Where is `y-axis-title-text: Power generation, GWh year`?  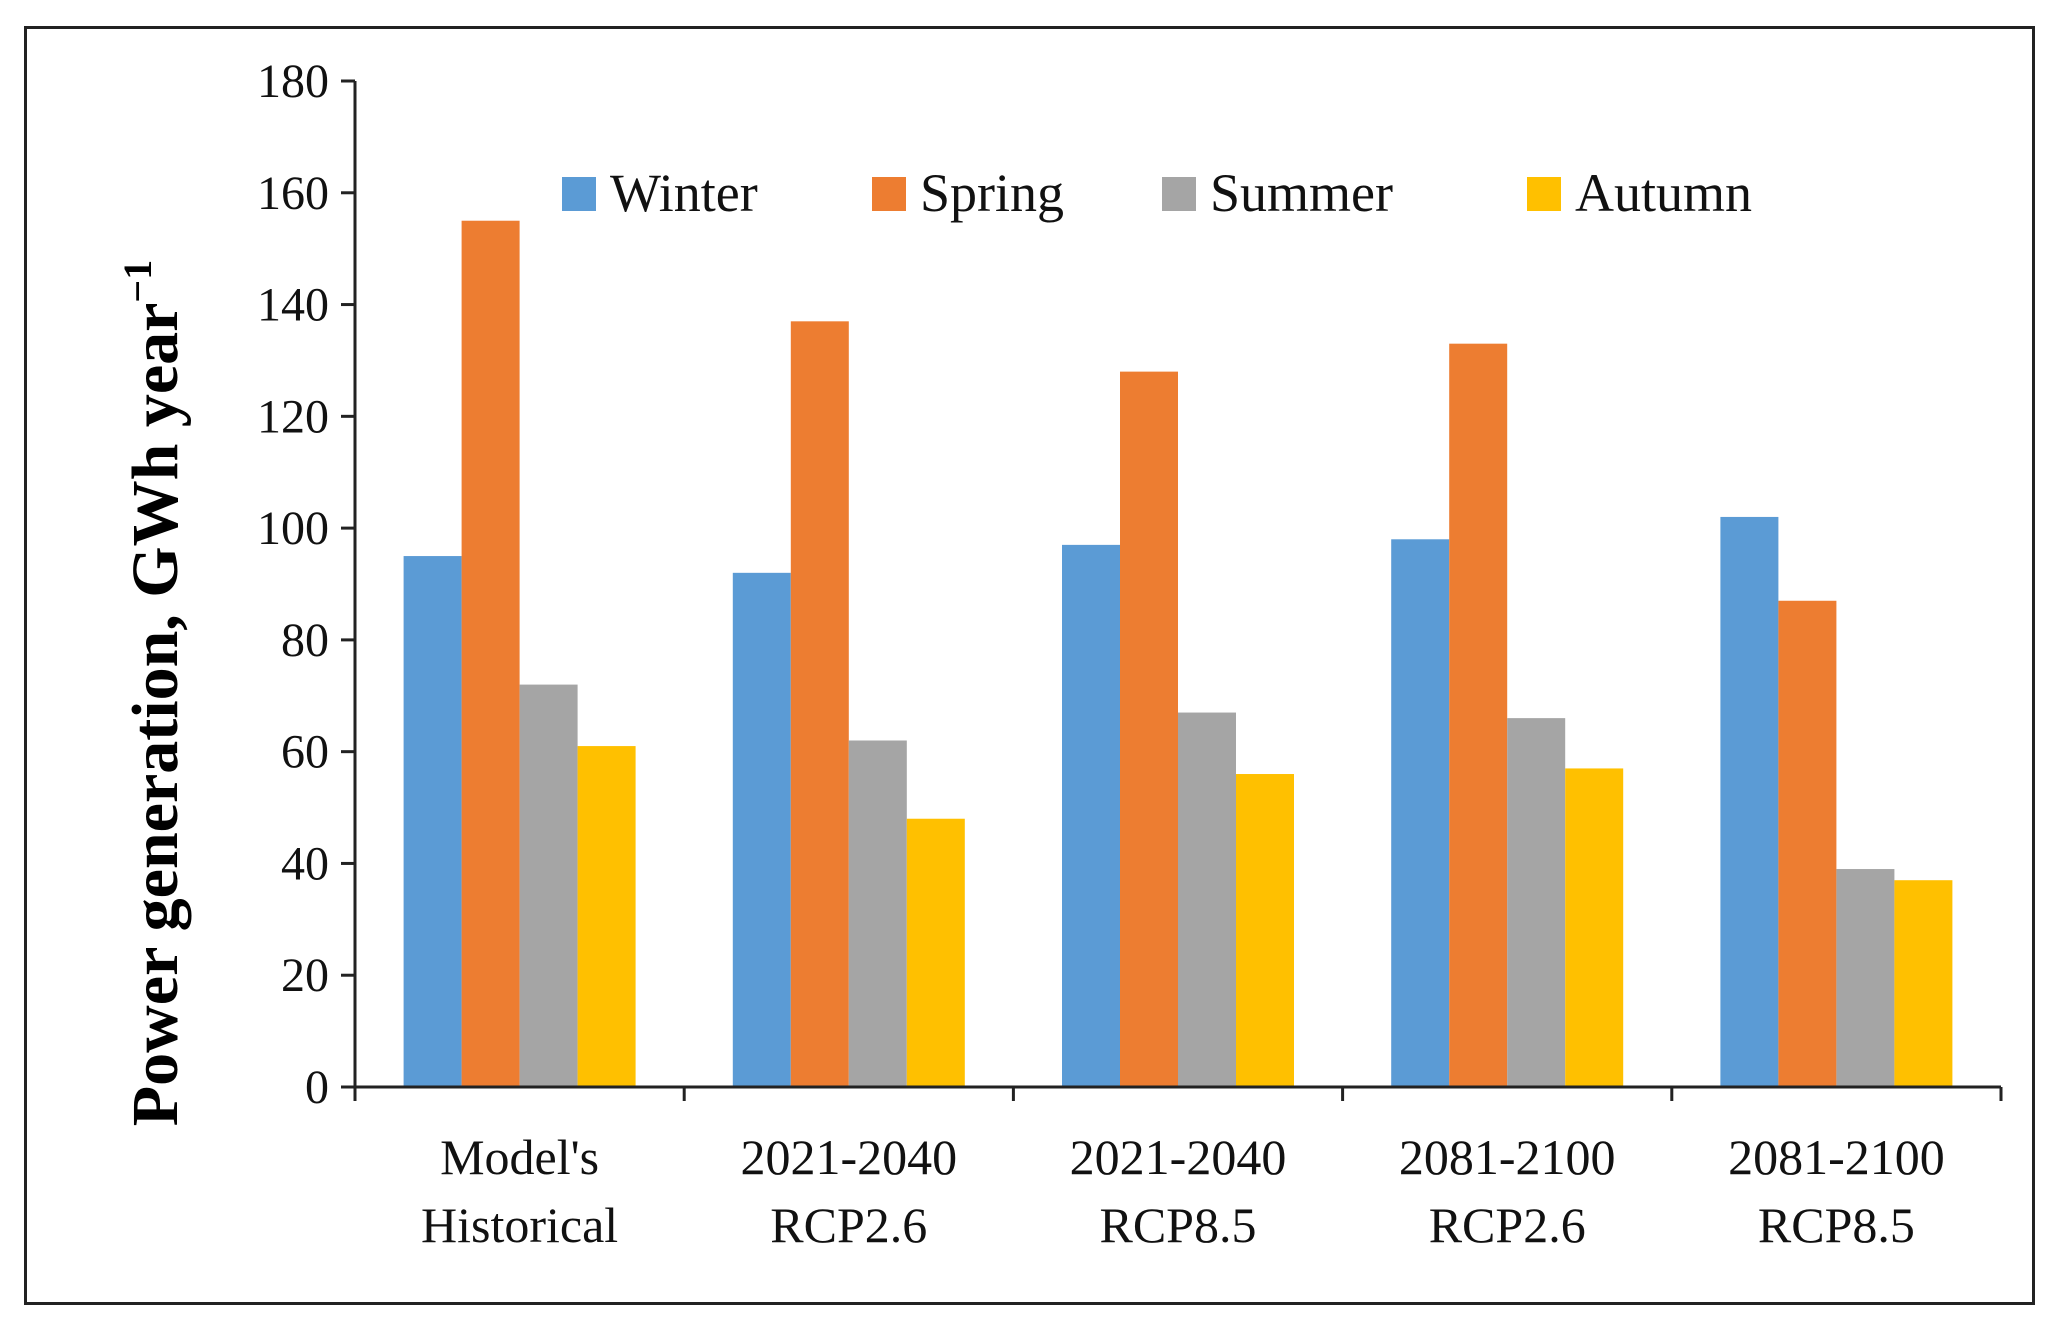
y-axis-title-text: Power generation, GWh year is located at coordinates (155, 715).